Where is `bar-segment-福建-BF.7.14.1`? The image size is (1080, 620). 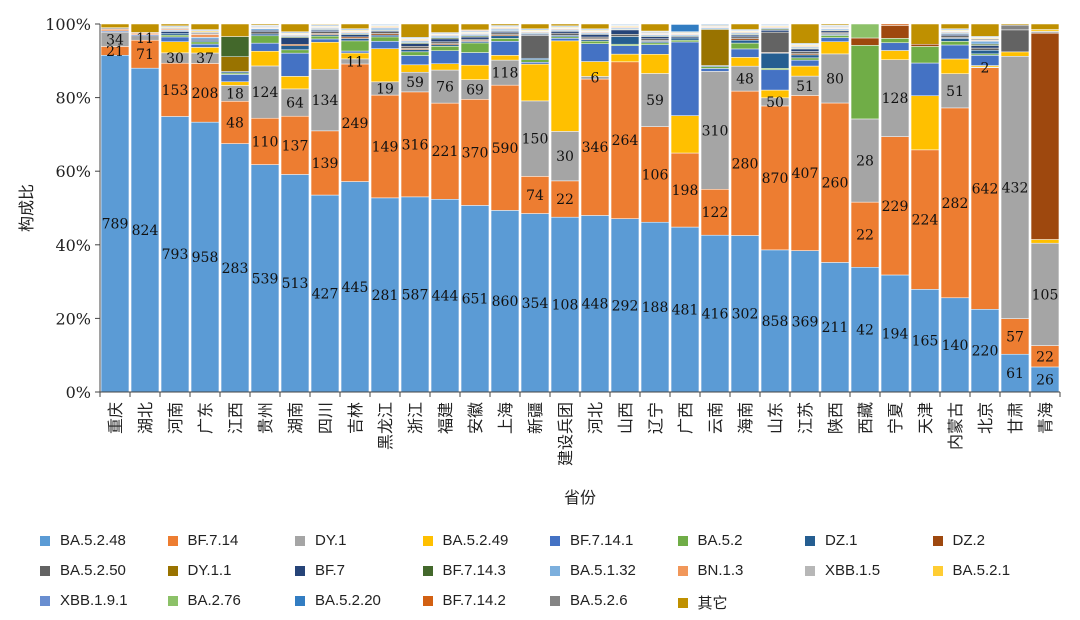
bar-segment-福建-BF.7.14.1 is located at coordinates (445, 57).